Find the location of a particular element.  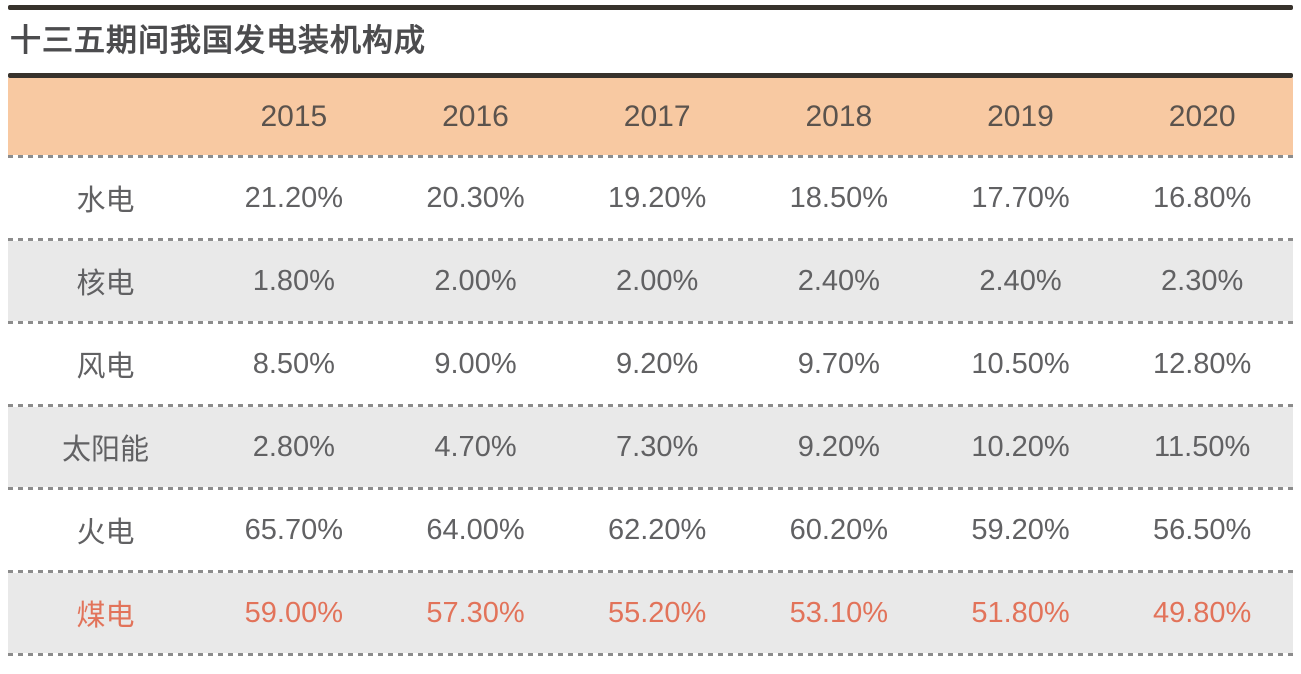

table-cell: 7.30% is located at coordinates (657, 446).